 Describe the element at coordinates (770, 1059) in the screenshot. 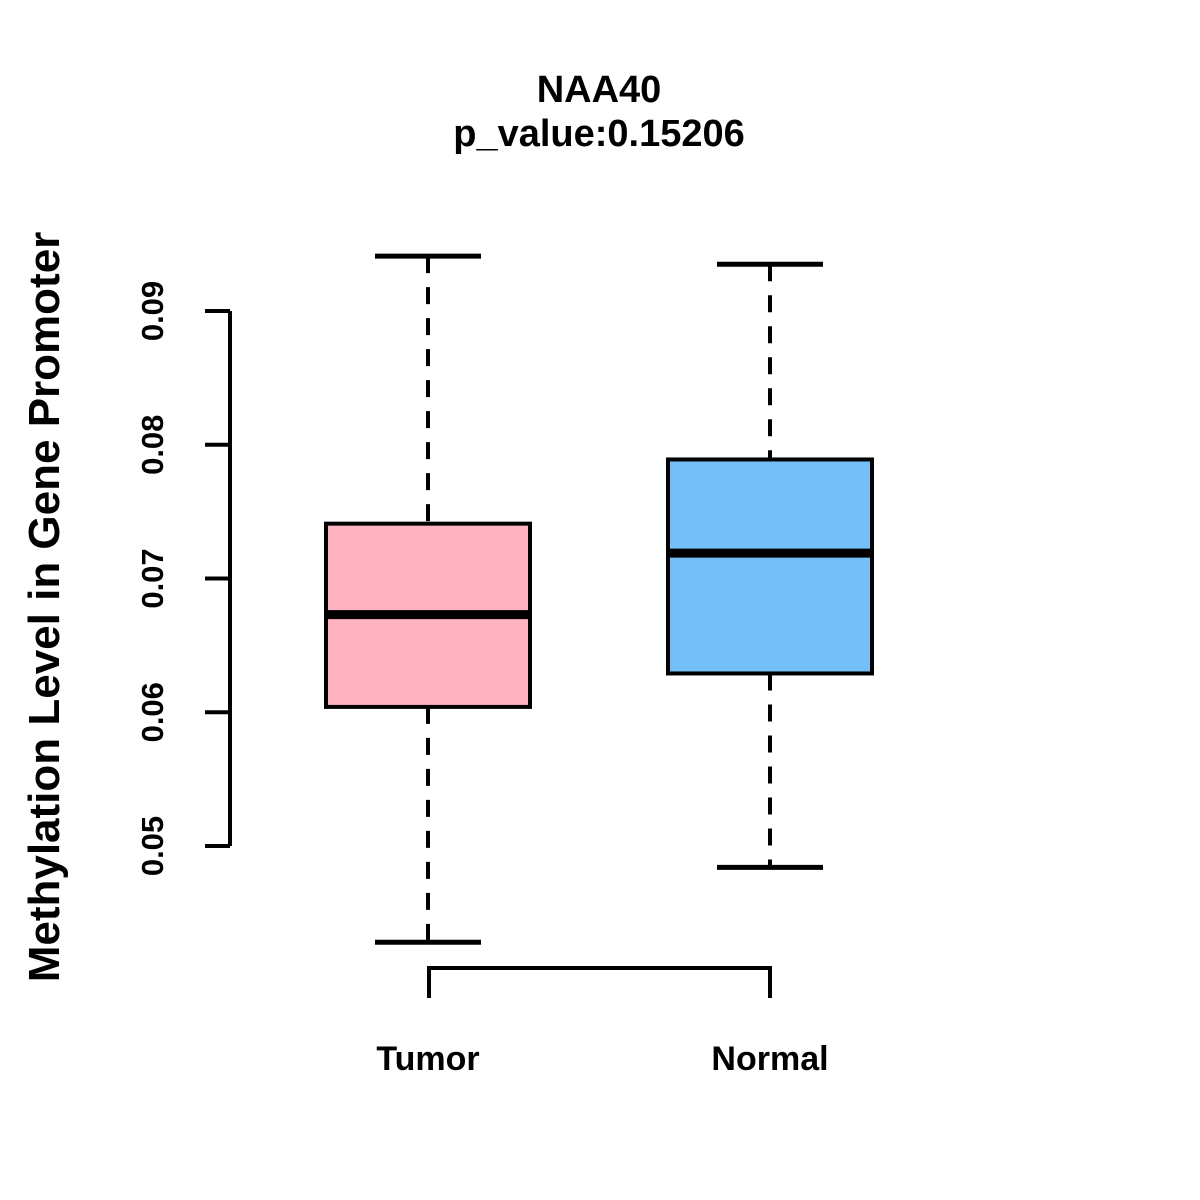

I see `category-label-normal: Normal` at that location.